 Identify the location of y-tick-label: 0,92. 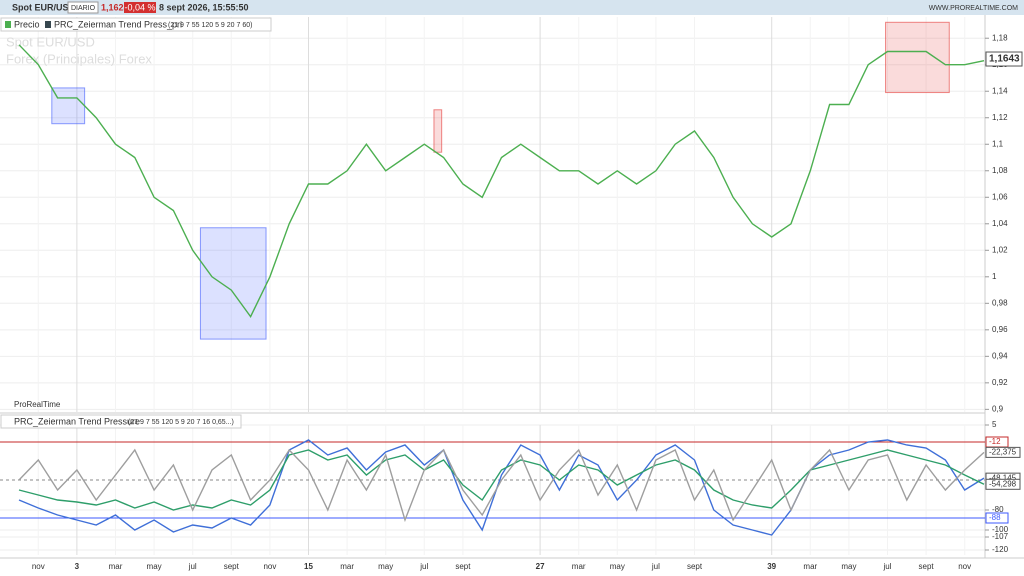
(1000, 382).